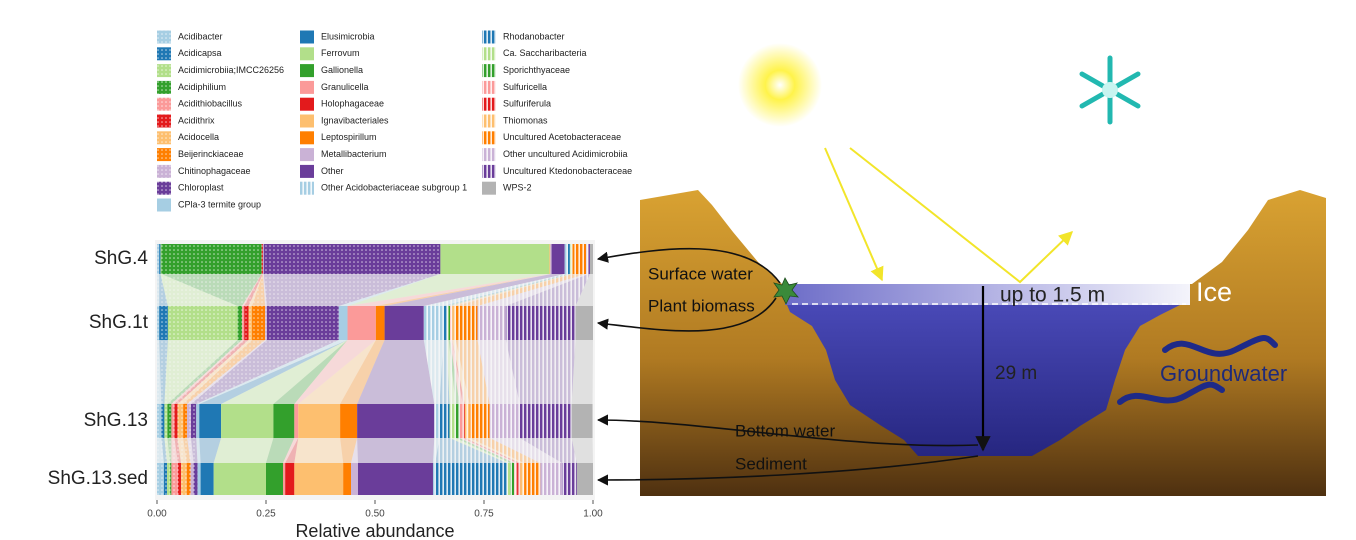 The width and height of the screenshot is (1356, 540). Describe the element at coordinates (345, 87) in the screenshot. I see `legend-label: Granulicella` at that location.